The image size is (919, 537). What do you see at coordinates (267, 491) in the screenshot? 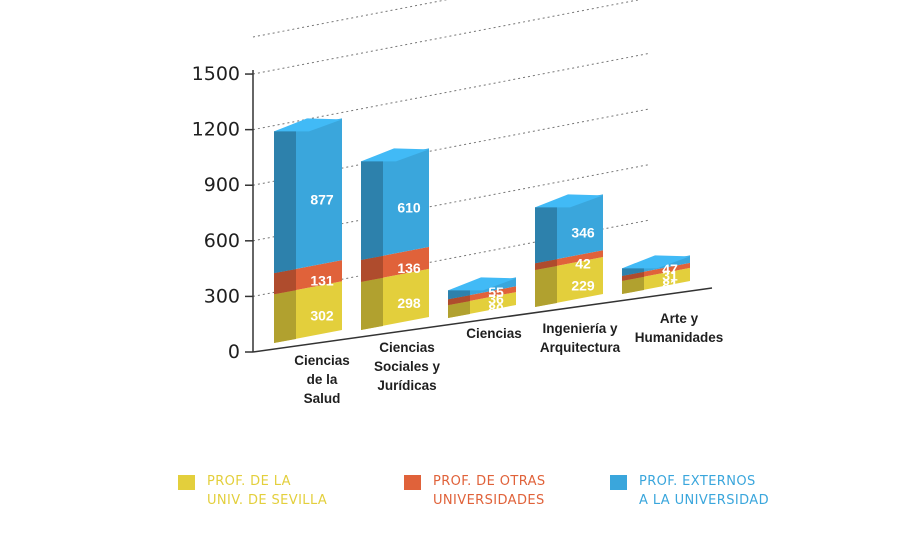
I see `legend-label: PROF. DE LA UNIV. DE SEVILLA` at bounding box center [267, 491].